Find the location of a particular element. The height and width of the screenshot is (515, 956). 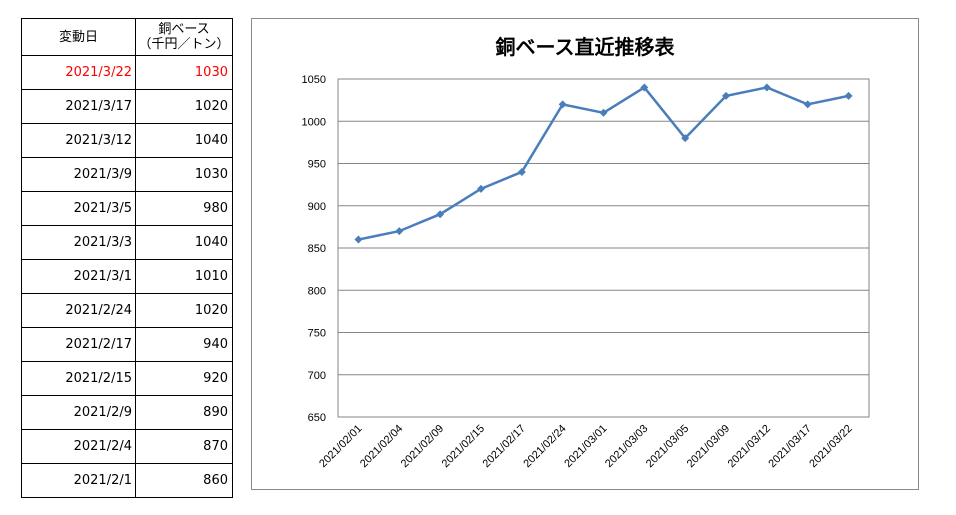

y-axis-ticks: 650 700 750 800 850 900 950 1000 1050 is located at coordinates (314, 249).